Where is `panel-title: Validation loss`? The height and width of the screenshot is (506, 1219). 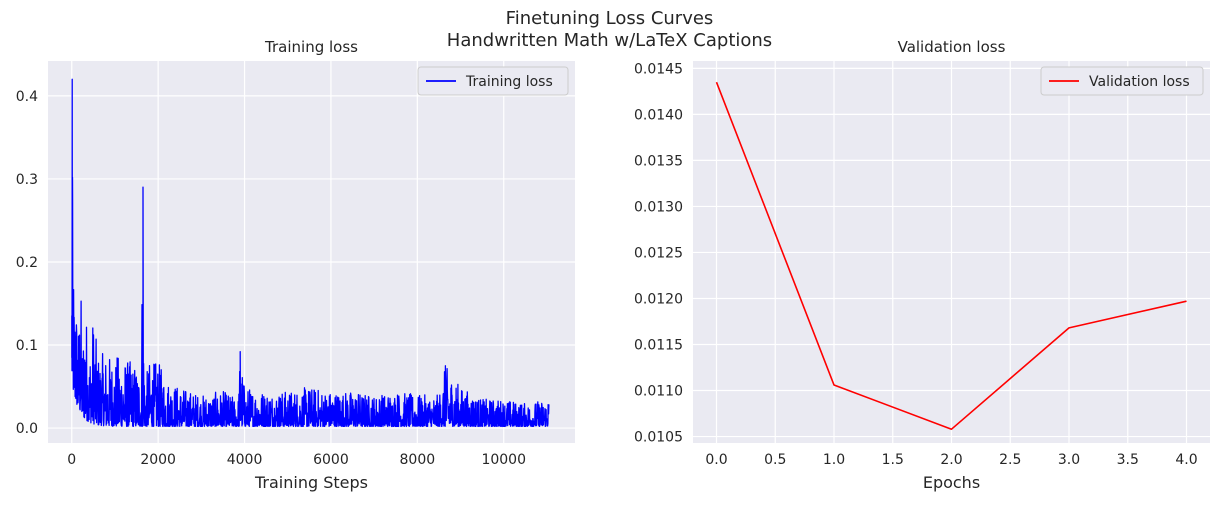
panel-title: Validation loss is located at coordinates (952, 47).